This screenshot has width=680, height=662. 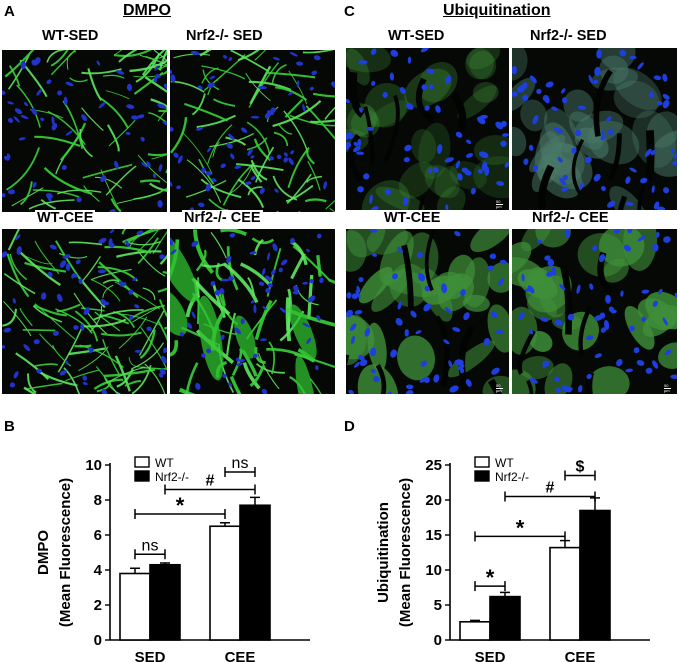 I want to click on panel-letter-a: A, so click(x=9, y=11).